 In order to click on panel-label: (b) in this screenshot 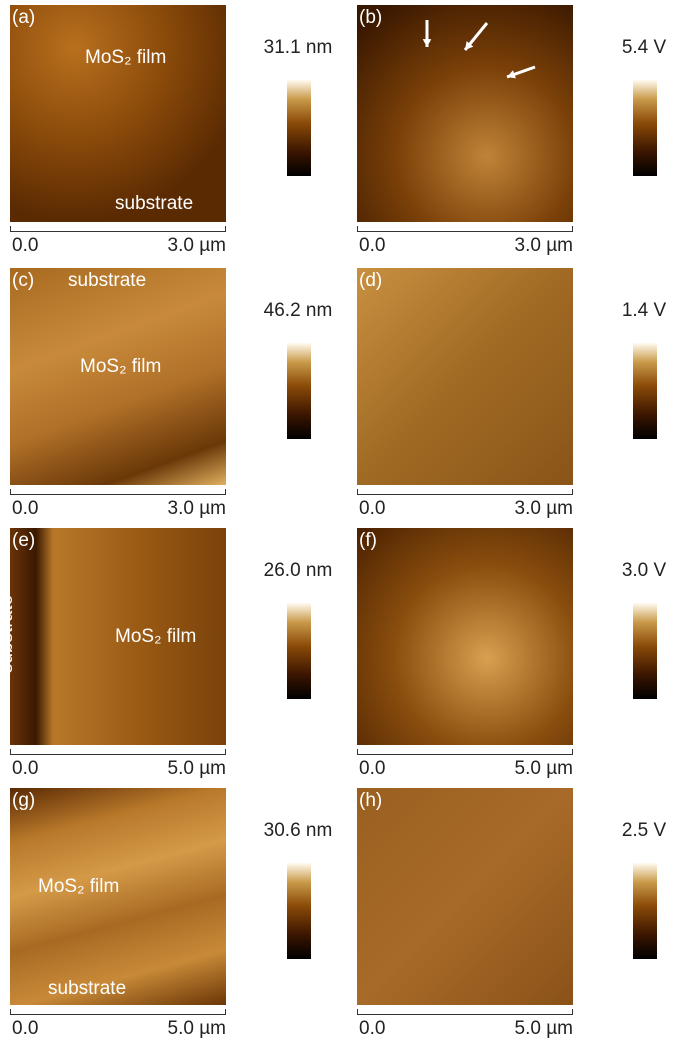, I will do `click(371, 17)`.